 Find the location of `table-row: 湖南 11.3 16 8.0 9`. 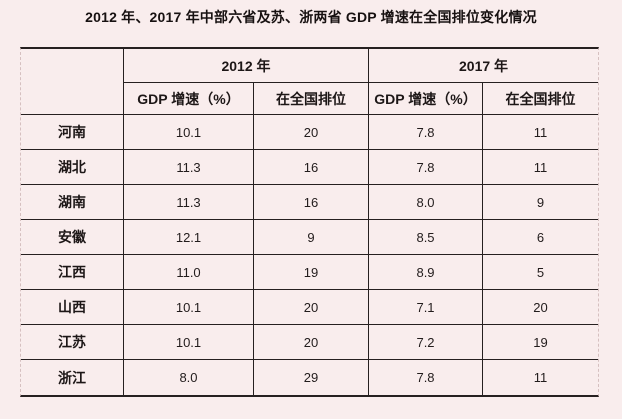

table-row: 湖南 11.3 16 8.0 9 is located at coordinates (310, 202).